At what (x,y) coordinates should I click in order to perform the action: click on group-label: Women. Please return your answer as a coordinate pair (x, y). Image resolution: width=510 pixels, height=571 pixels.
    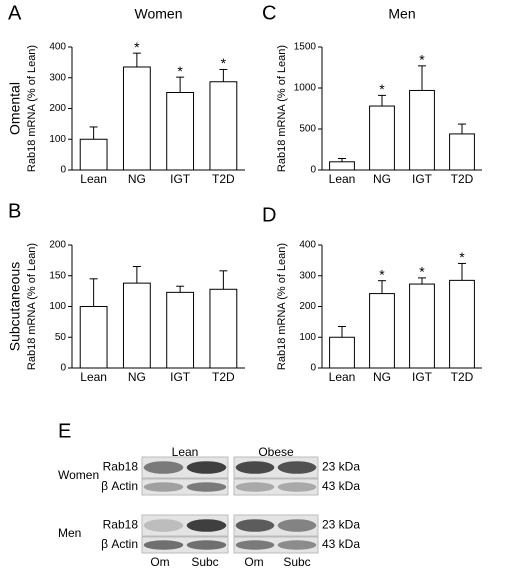
    Looking at the image, I should click on (78, 475).